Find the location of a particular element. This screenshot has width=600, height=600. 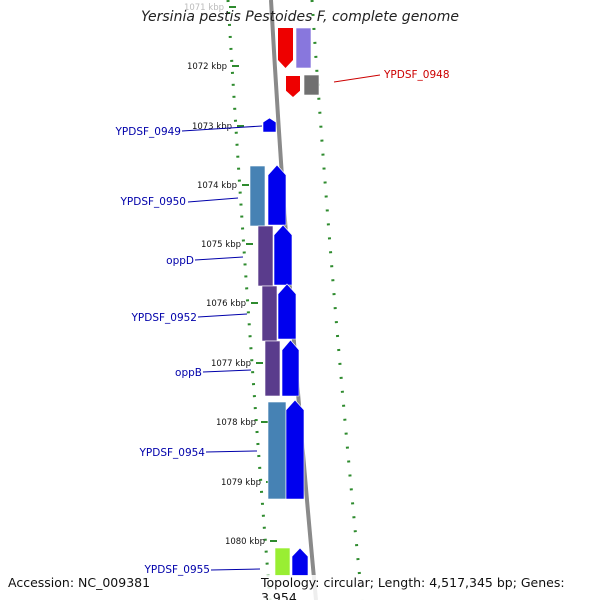

gene-arrow-ypdsf0952 is located at coordinates (287, 311).